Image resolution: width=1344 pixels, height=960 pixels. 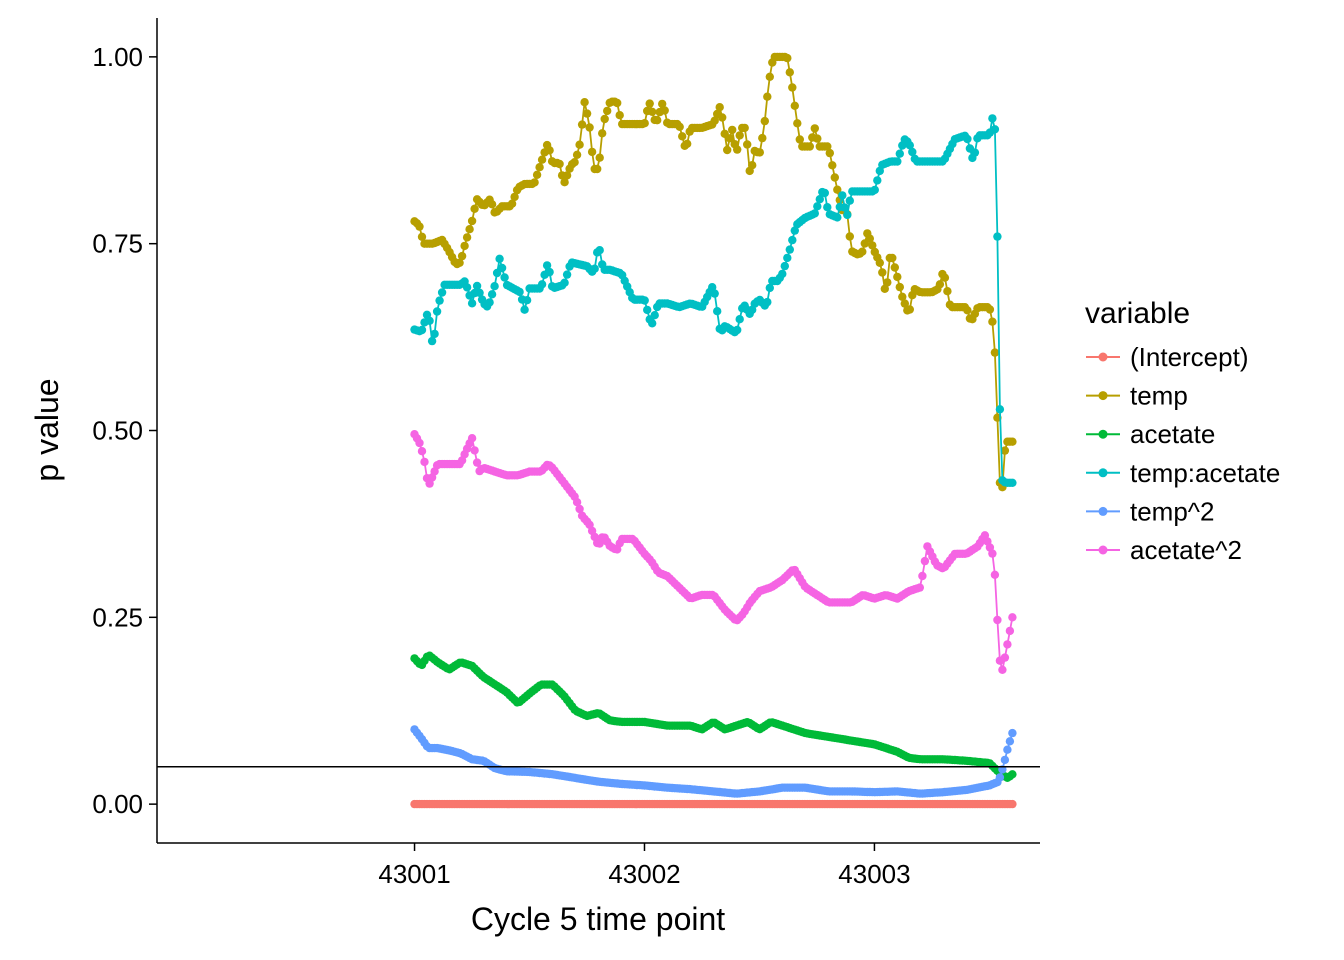 I want to click on legend-item: acetate, so click(x=1150, y=434).